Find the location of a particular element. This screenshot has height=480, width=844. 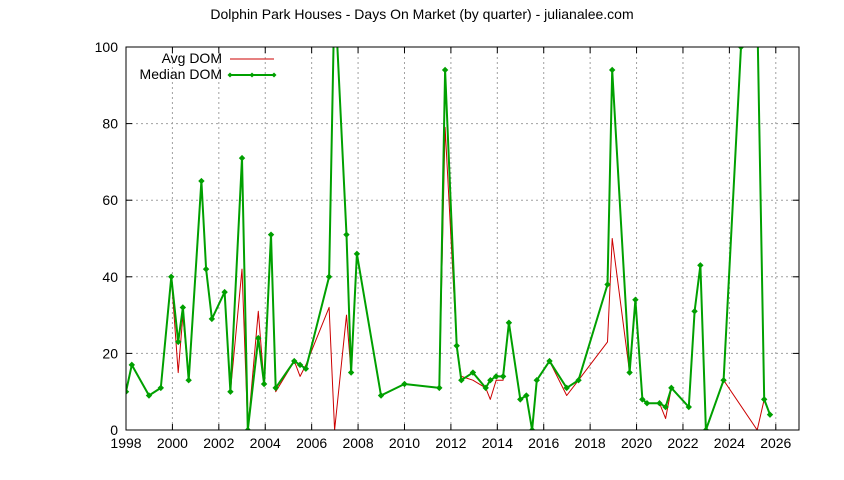

y-tick-label: 0 is located at coordinates (114, 430).